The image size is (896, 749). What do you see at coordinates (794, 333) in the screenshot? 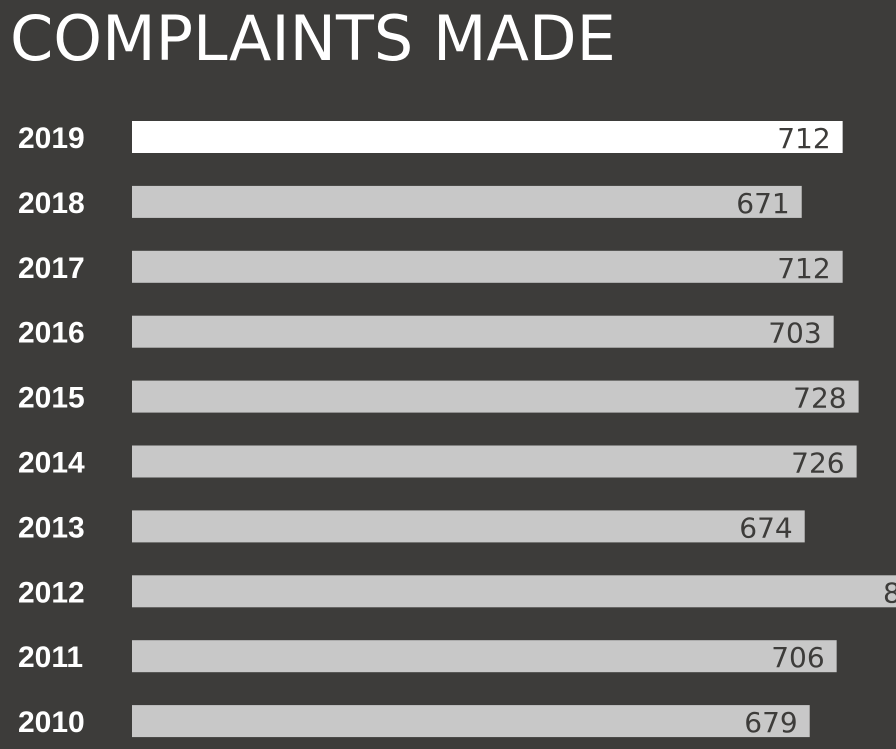
I see `value-label-2016: 703` at bounding box center [794, 333].